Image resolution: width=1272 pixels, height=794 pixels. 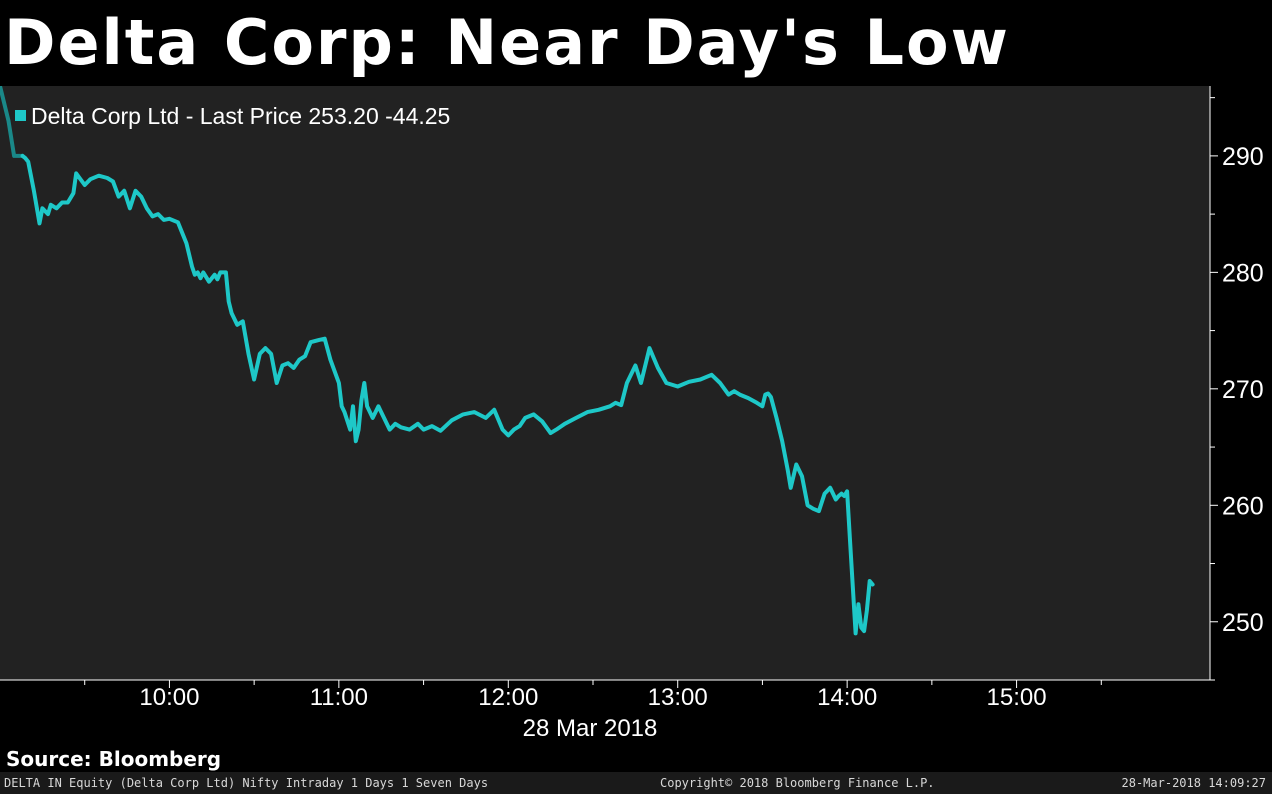 What do you see at coordinates (11, 122) in the screenshot?
I see `series-line-start` at bounding box center [11, 122].